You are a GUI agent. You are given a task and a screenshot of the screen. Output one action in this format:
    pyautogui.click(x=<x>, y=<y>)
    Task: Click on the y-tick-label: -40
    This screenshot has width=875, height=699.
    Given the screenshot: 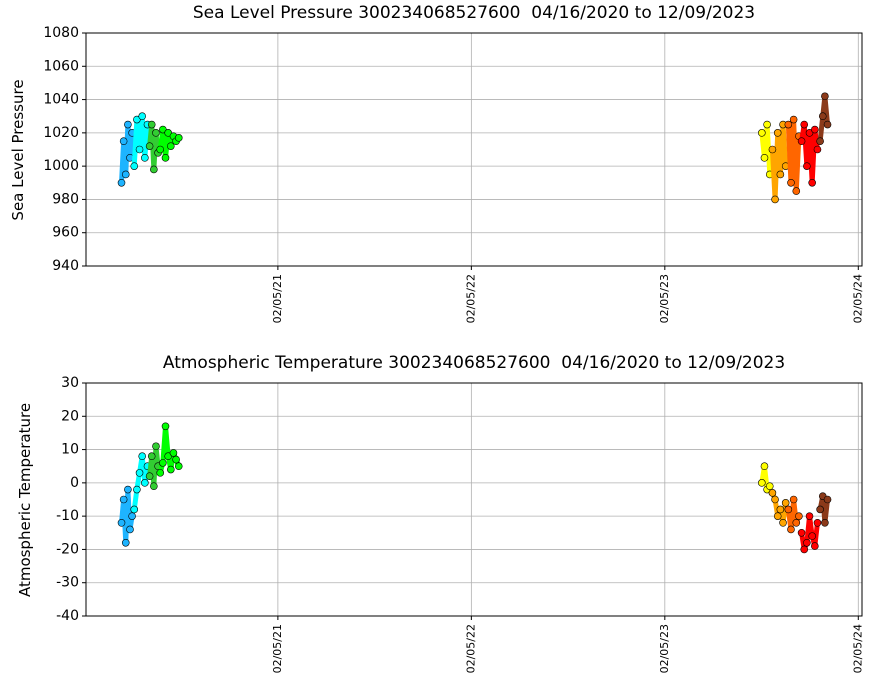 What is the action you would take?
    pyautogui.click(x=67, y=616)
    